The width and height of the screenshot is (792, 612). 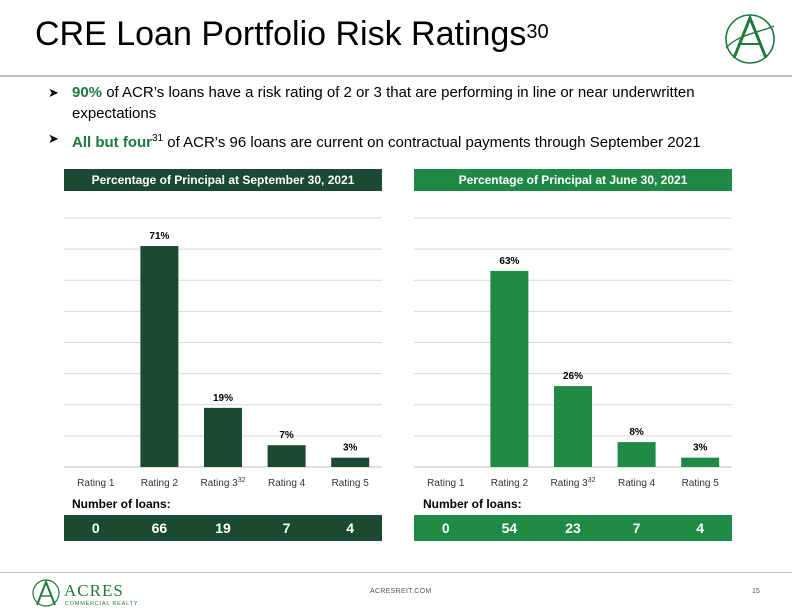 What do you see at coordinates (401, 591) in the screenshot?
I see `footer-url: ACRESREIT.COM` at bounding box center [401, 591].